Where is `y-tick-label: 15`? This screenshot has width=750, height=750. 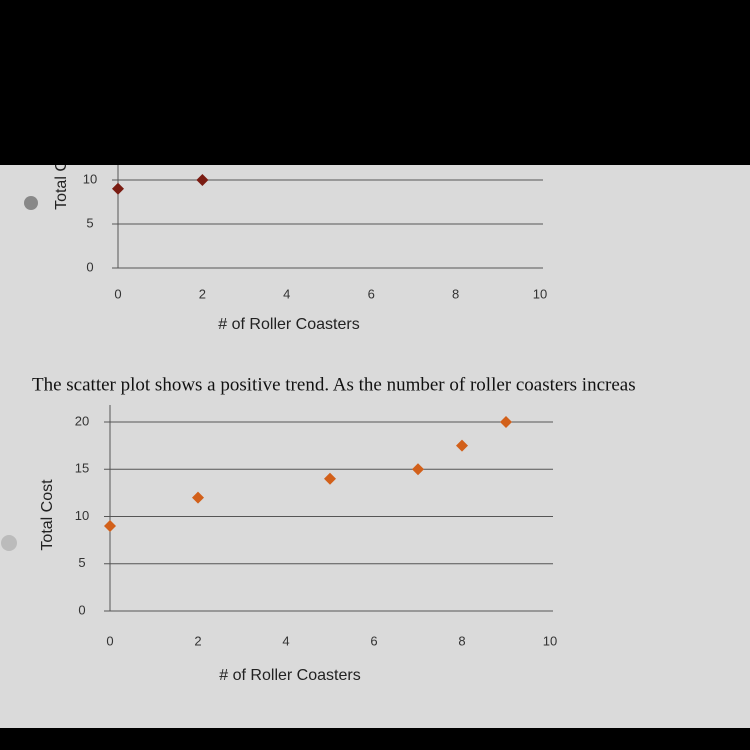
y-tick-label: 15 is located at coordinates (82, 468).